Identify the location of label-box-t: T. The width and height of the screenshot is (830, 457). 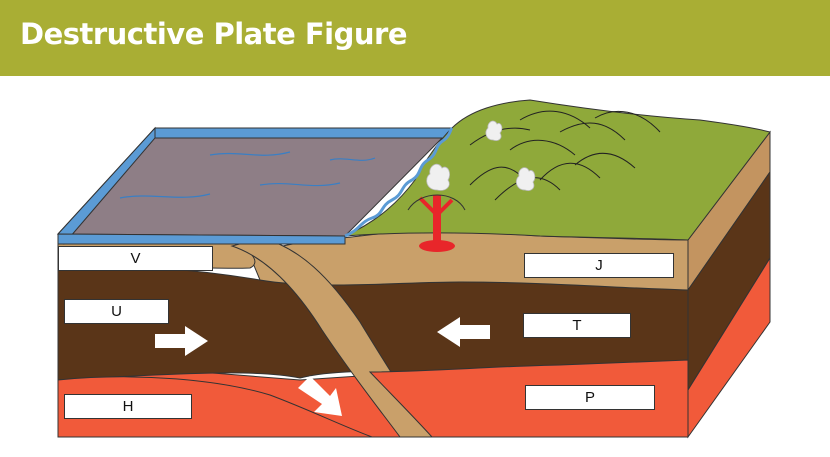
(577, 325).